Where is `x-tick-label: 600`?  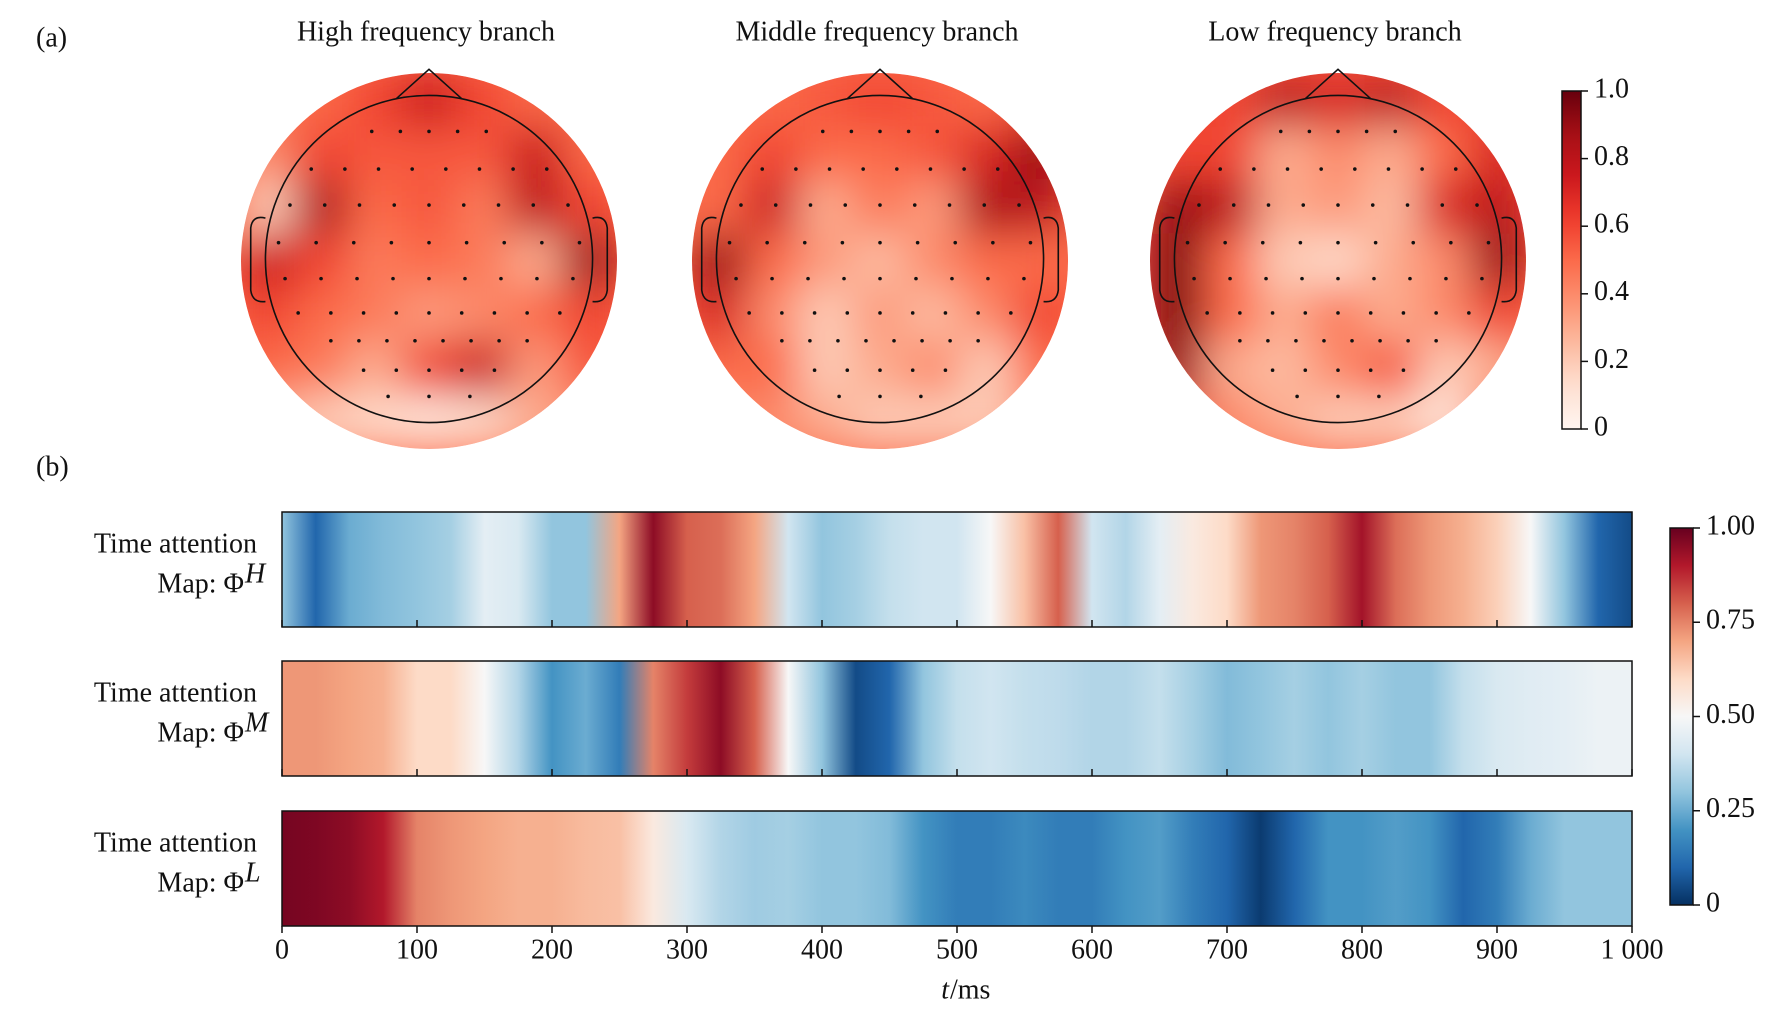
x-tick-label: 600 is located at coordinates (1092, 949).